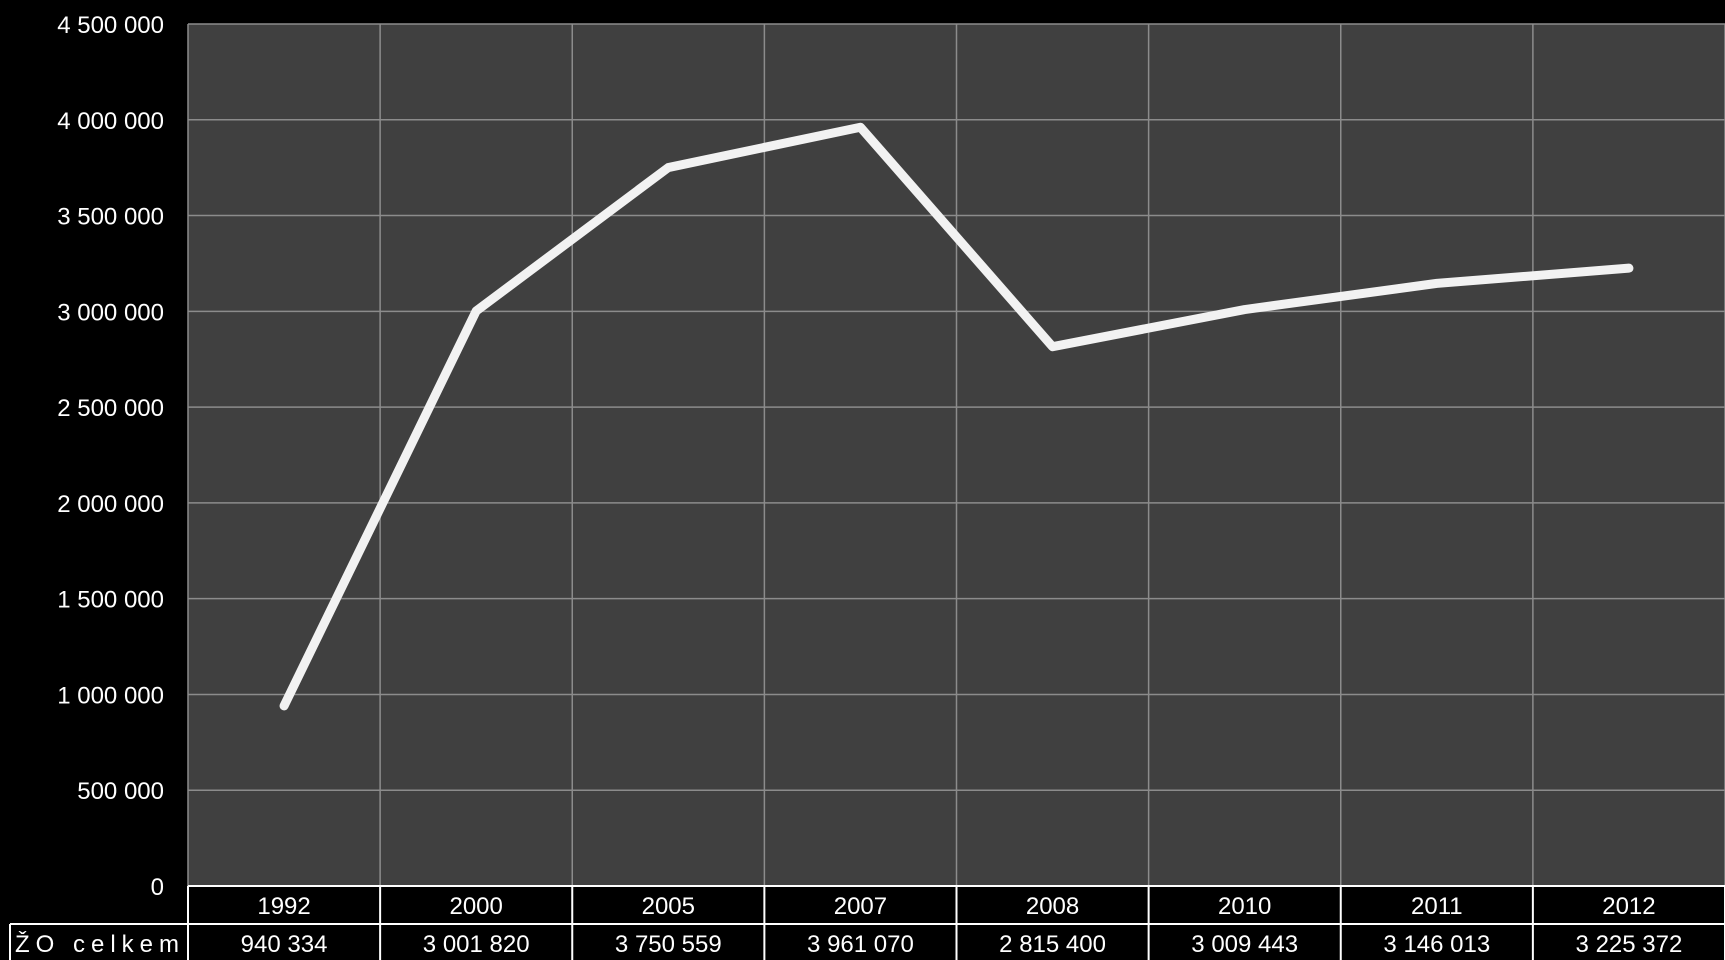 This screenshot has height=960, width=1725. Describe the element at coordinates (283, 906) in the screenshot. I see `x-category-label: 1992` at that location.